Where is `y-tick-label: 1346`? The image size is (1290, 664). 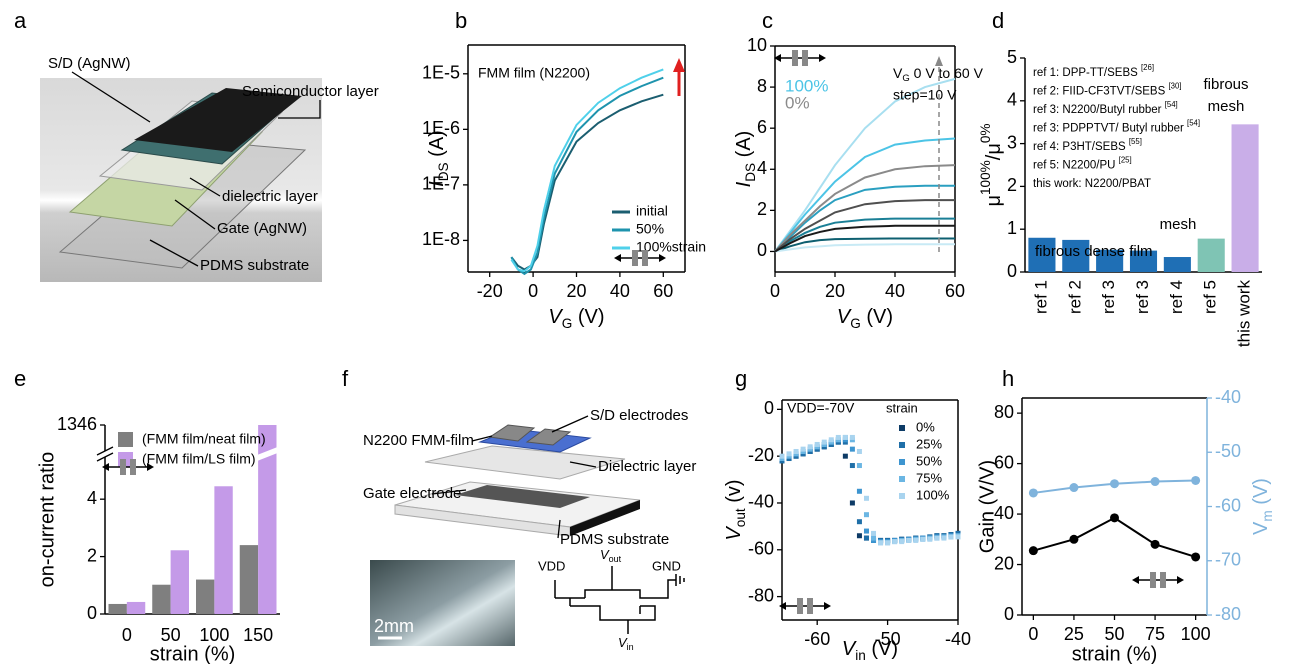
y-tick-label: 1346 is located at coordinates (77, 424).